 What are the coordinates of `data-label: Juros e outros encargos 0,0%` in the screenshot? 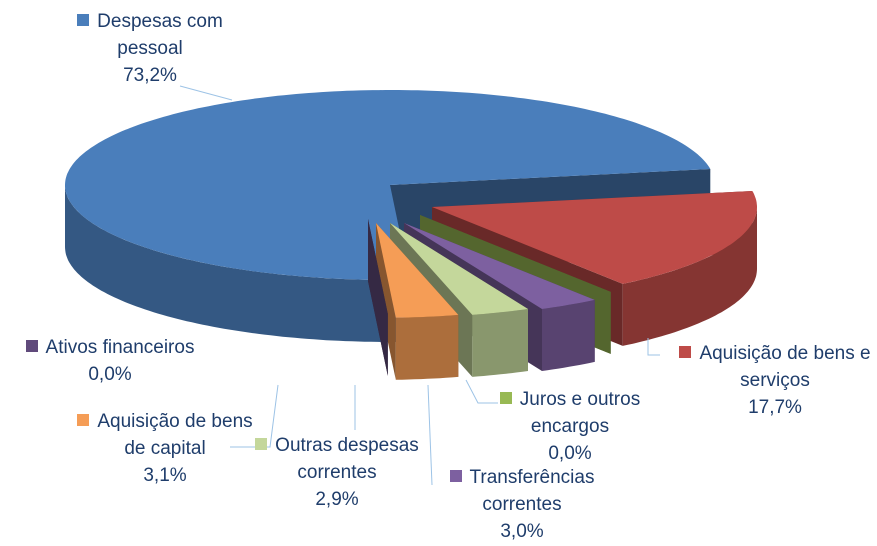 It's located at (570, 426).